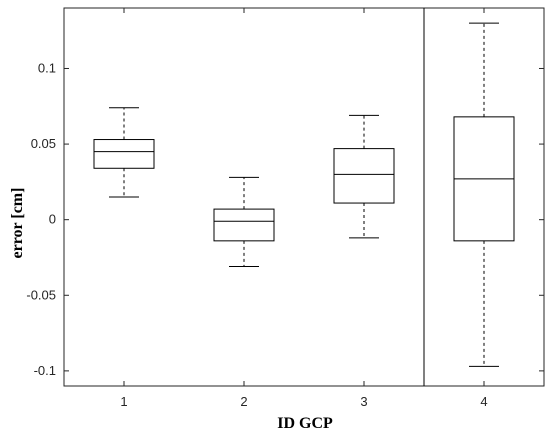  Describe the element at coordinates (363, 401) in the screenshot. I see `x-tick-label: 3` at that location.